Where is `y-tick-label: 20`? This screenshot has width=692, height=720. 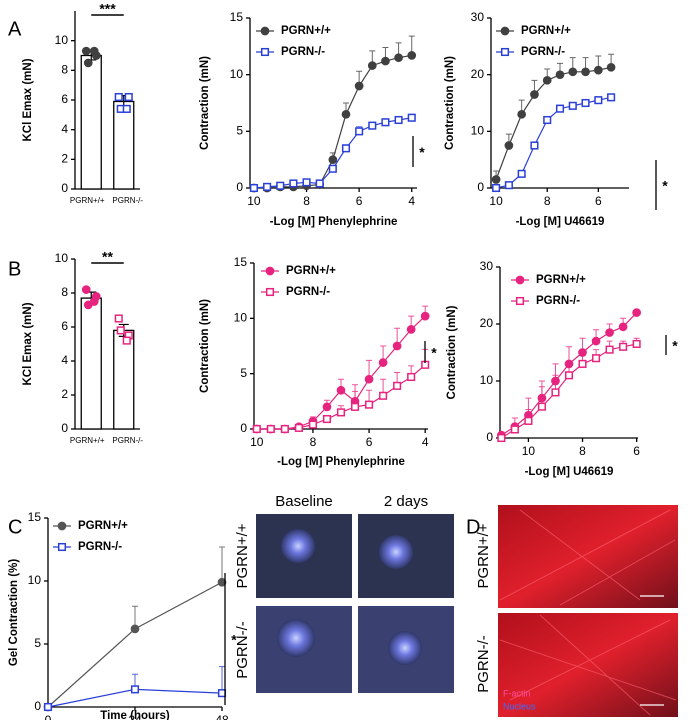 y-tick-label: 20 is located at coordinates (487, 323).